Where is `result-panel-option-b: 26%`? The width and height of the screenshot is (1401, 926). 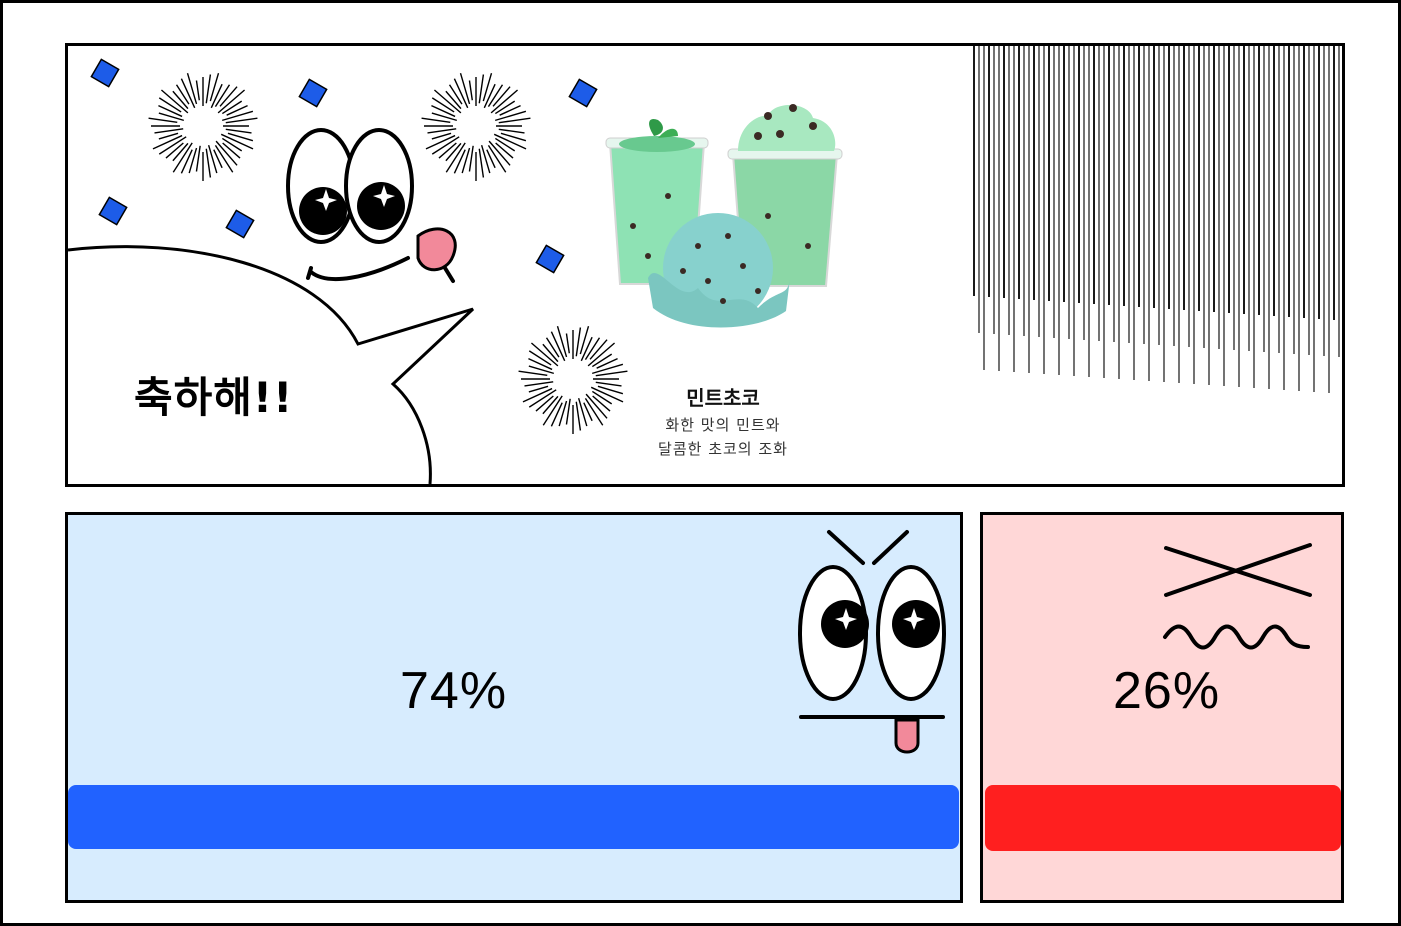
result-panel-option-b: 26% is located at coordinates (1162, 707).